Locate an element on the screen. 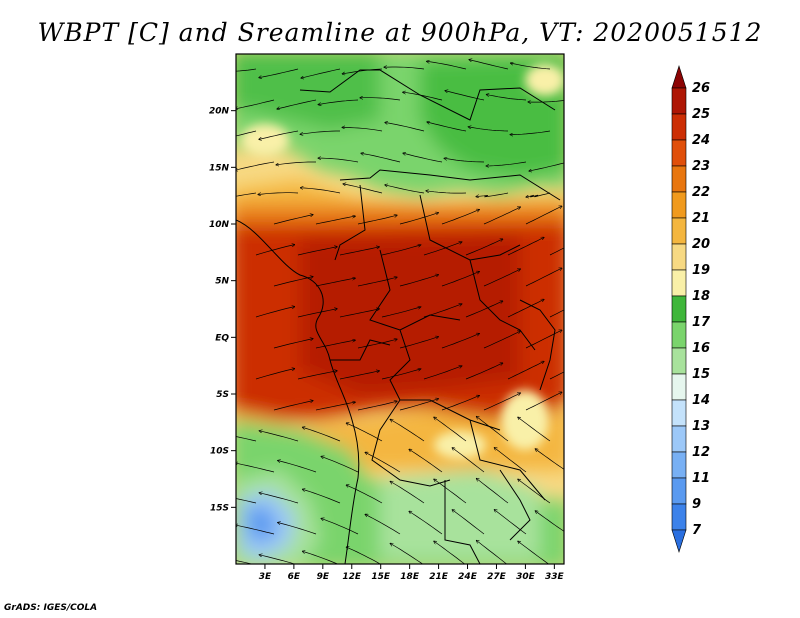 This screenshot has width=800, height=618. colorbar-label: 9 is located at coordinates (696, 504).